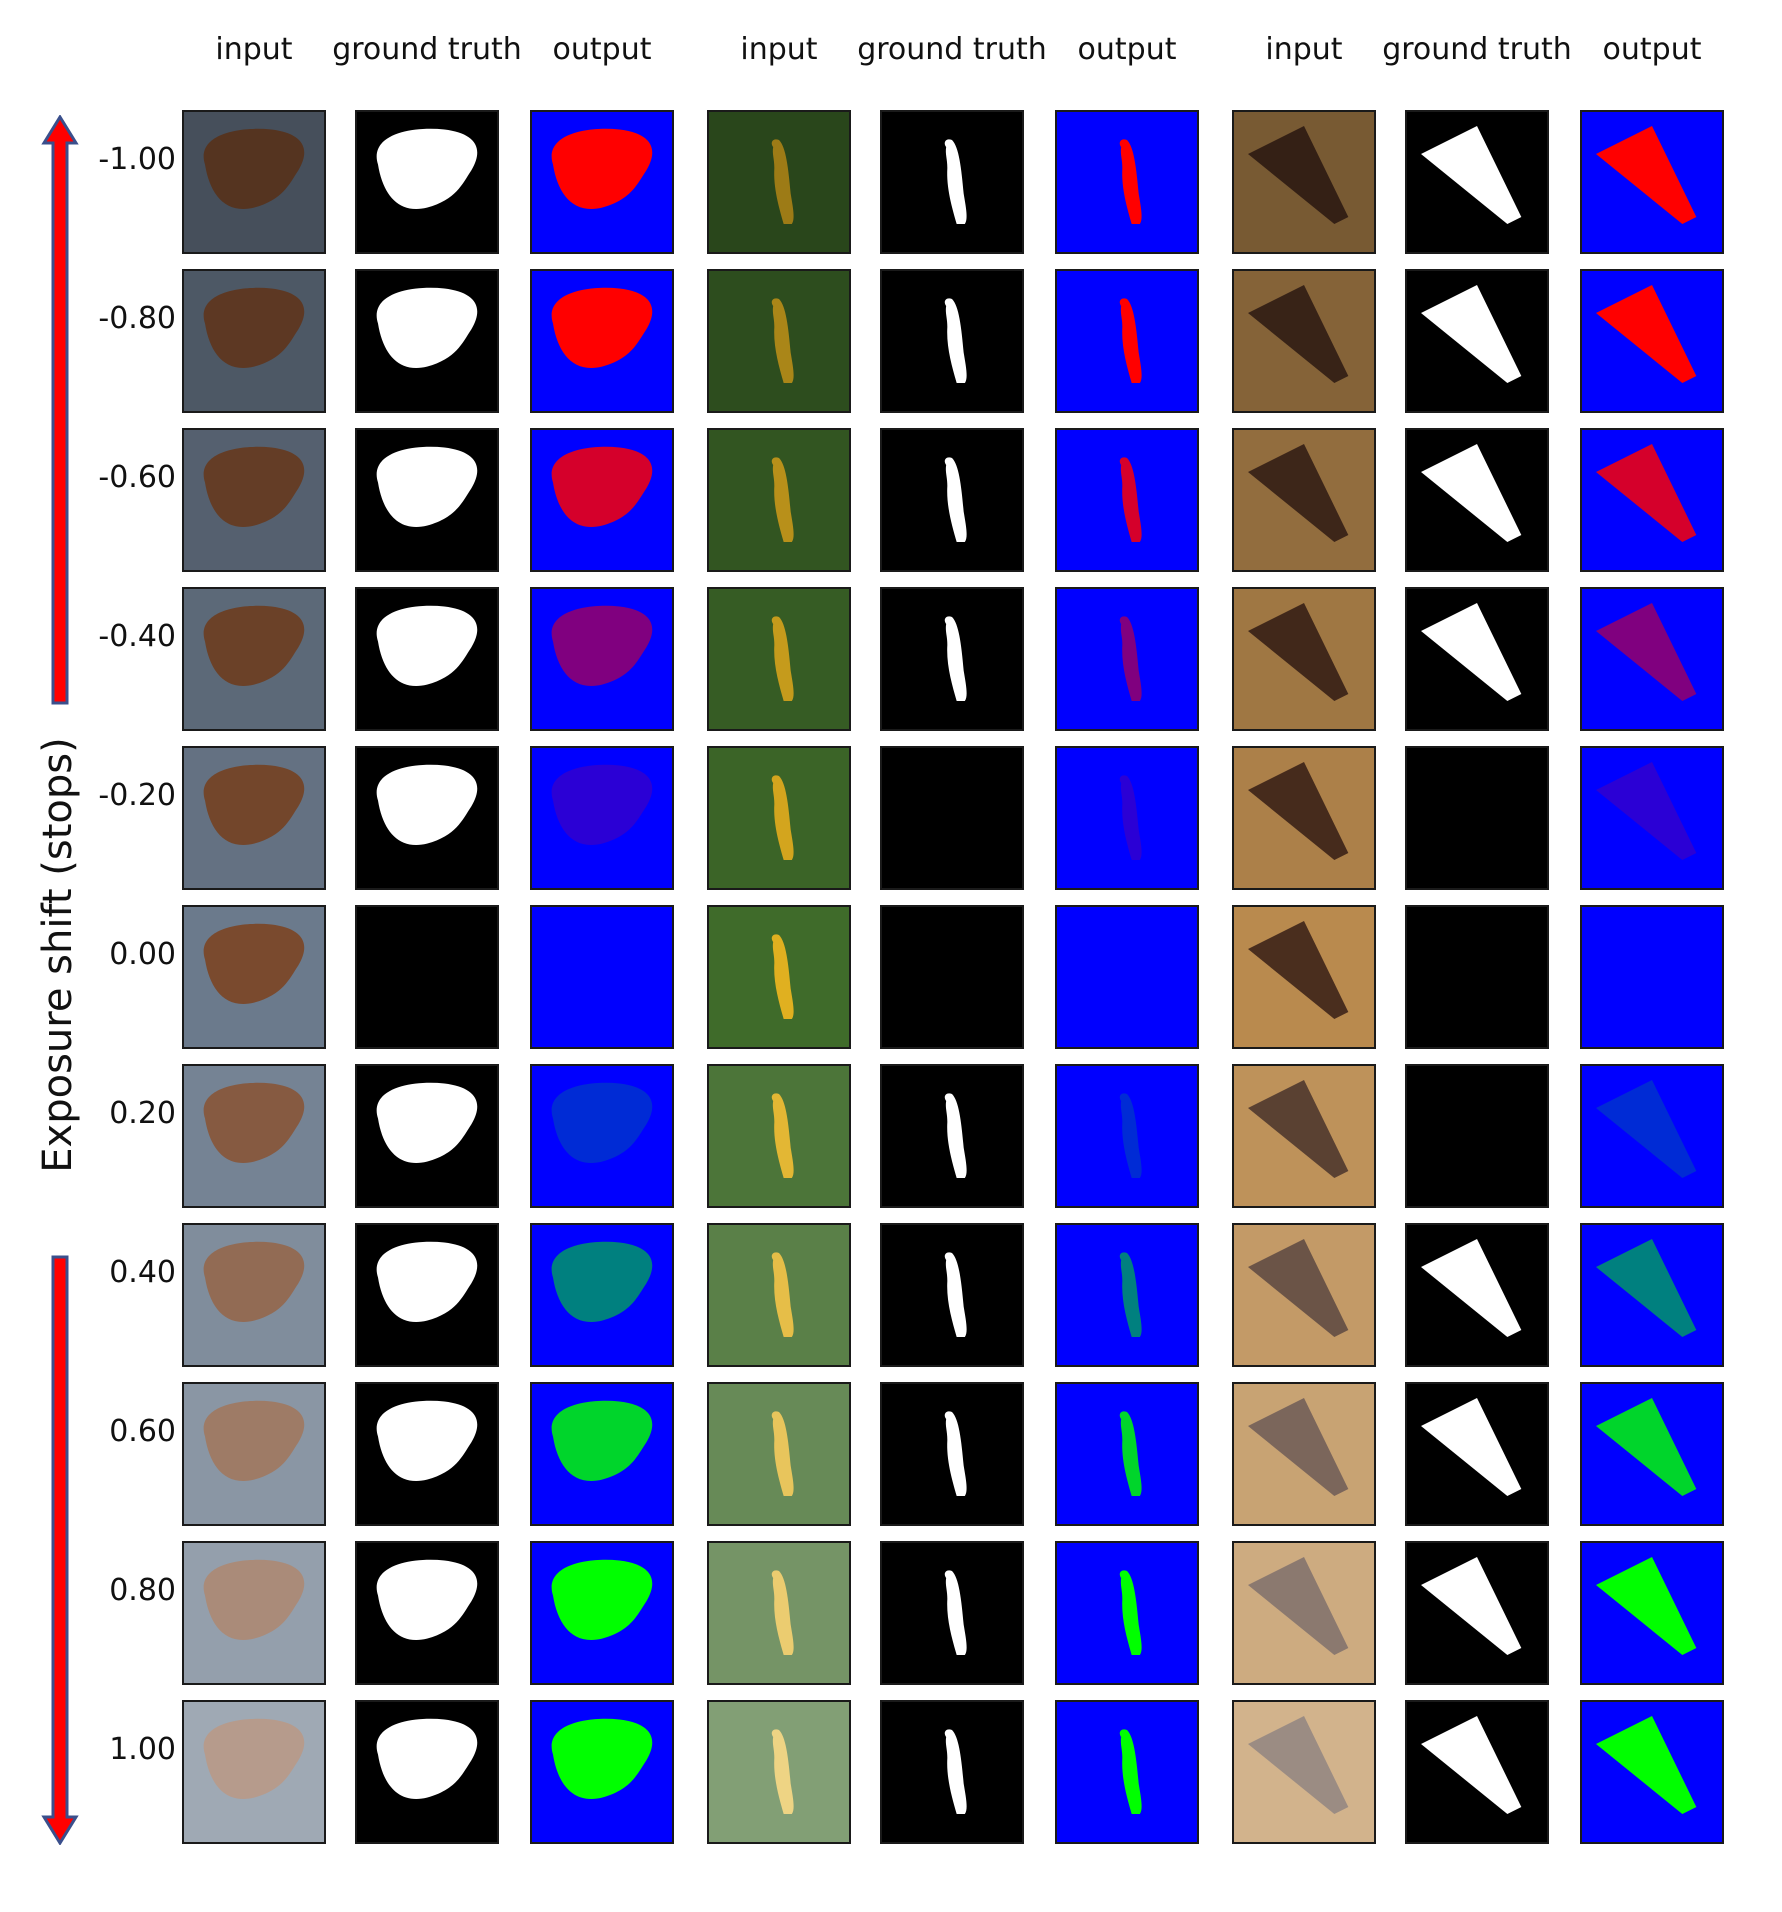  What do you see at coordinates (142, 1749) in the screenshot?
I see `exposure-label: 1.00` at bounding box center [142, 1749].